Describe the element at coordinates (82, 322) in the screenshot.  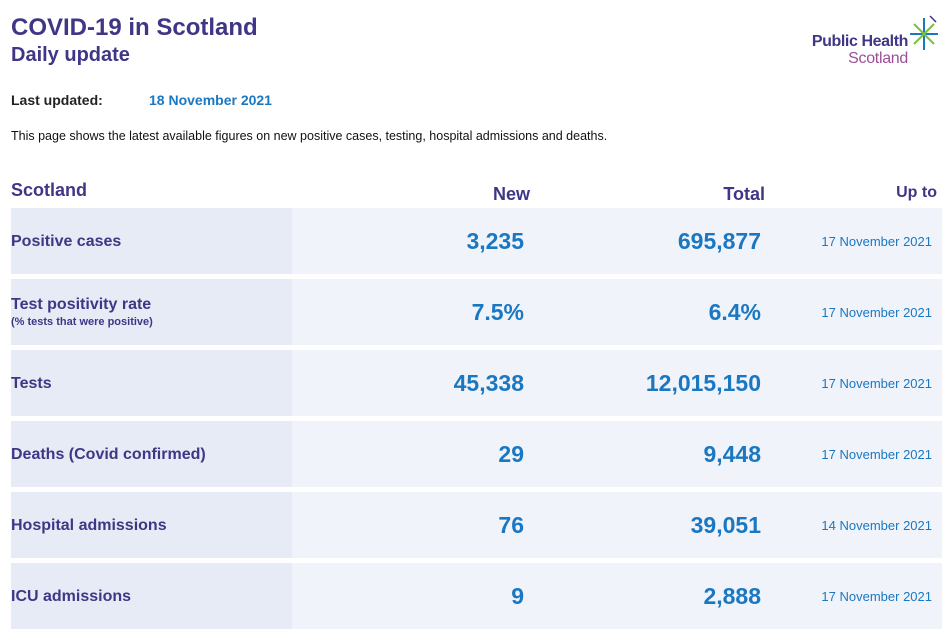
I see `row-sublabel: (% tests that were positive)` at that location.